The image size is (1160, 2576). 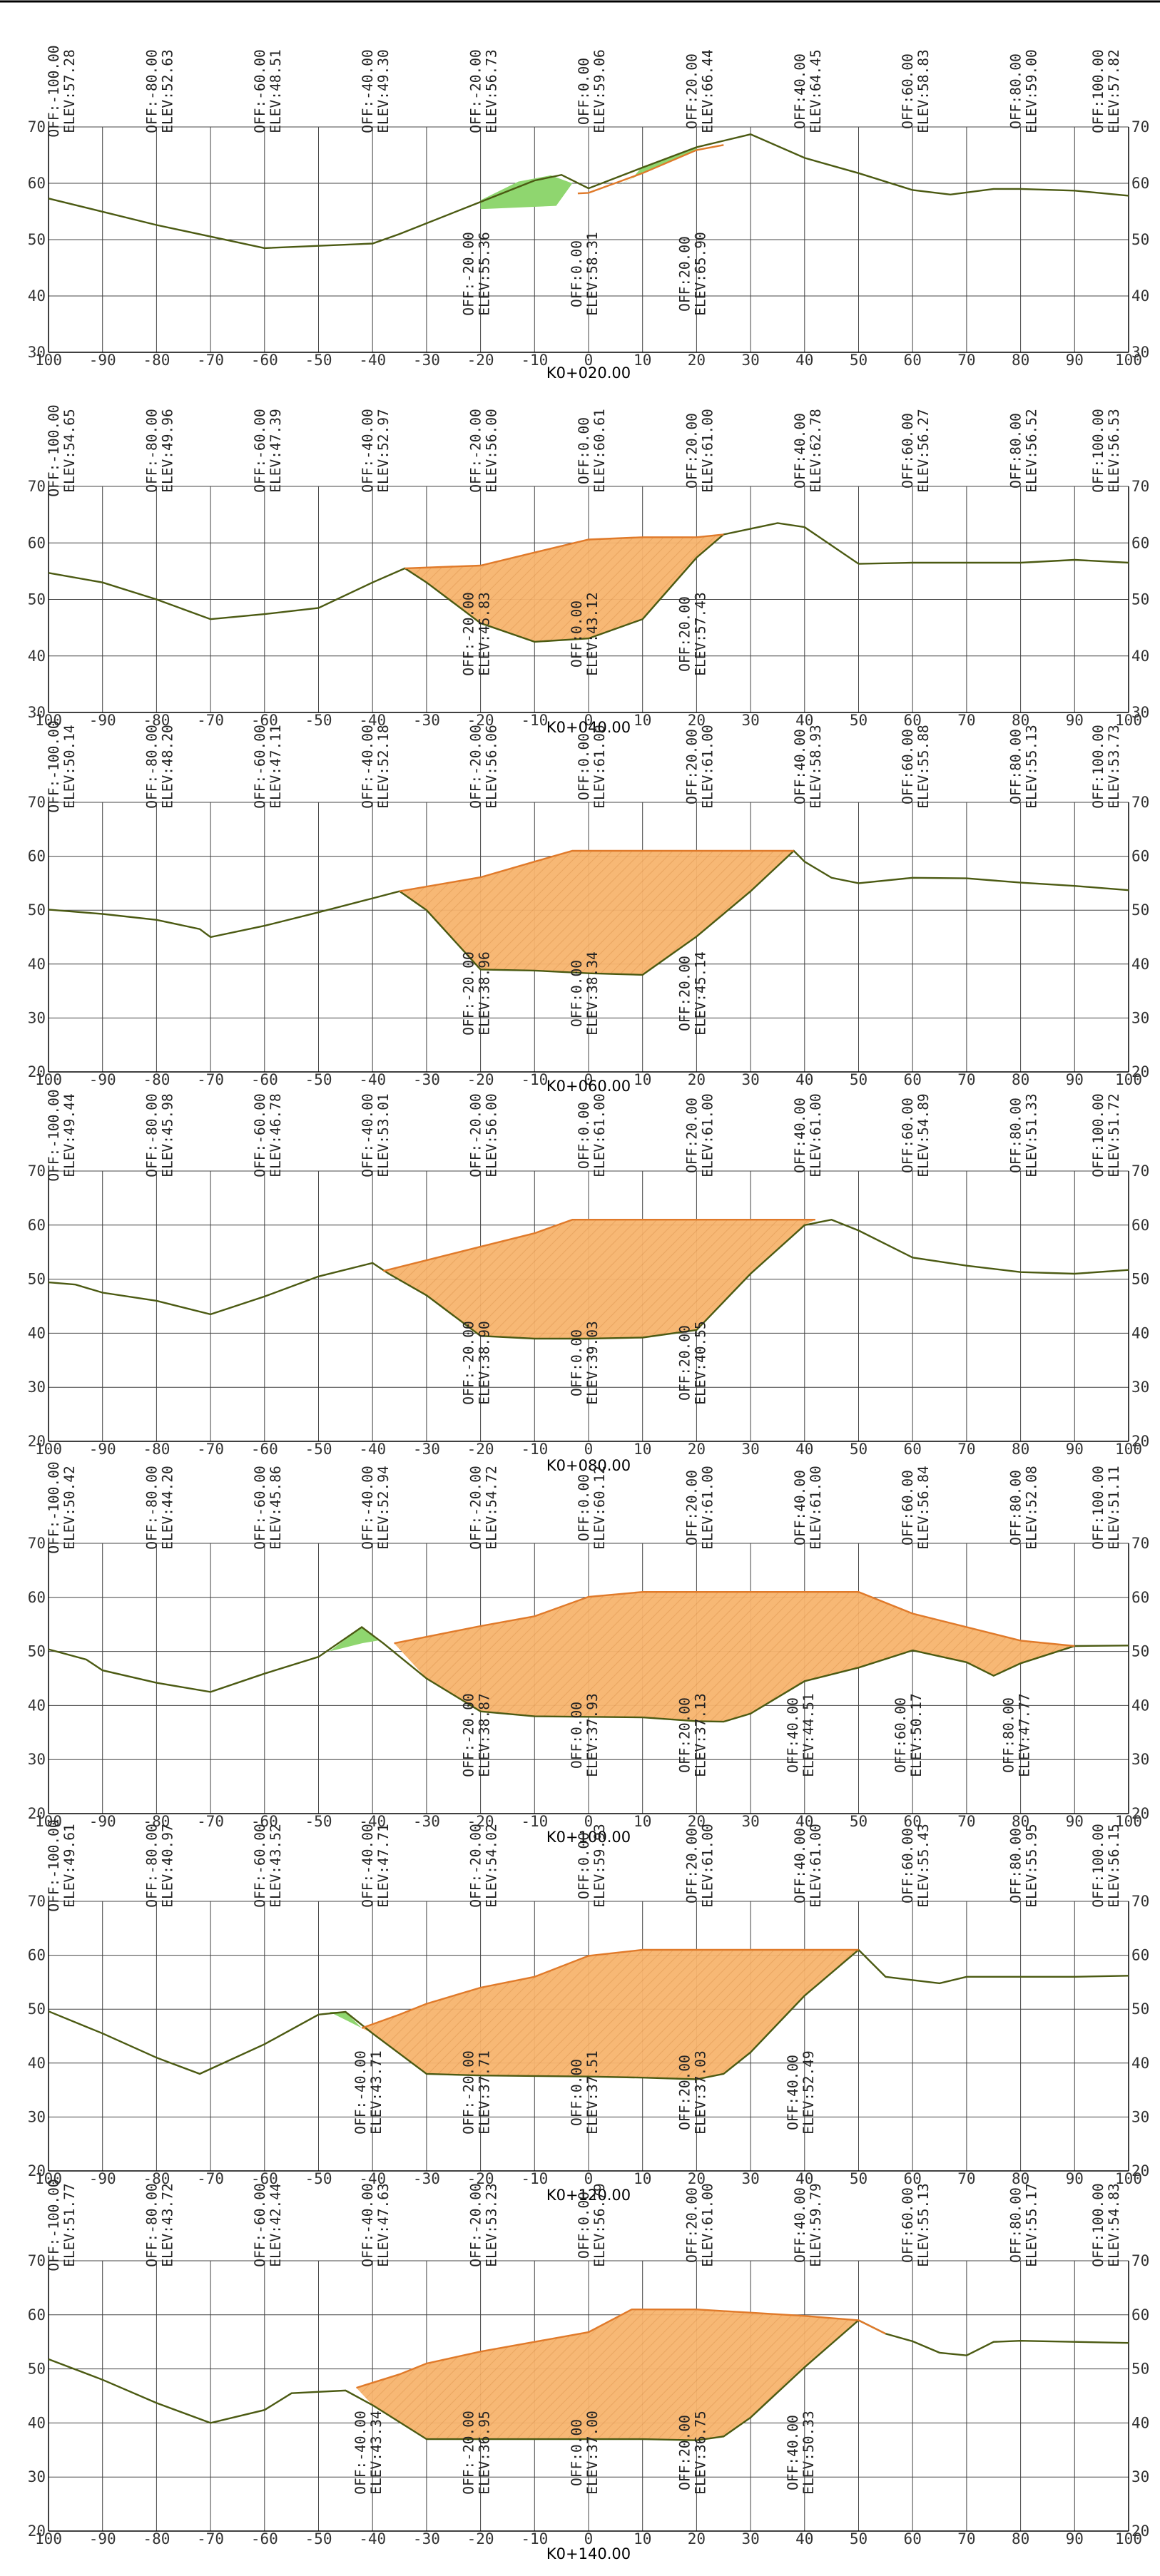 I want to click on y-tick-label-right: 60, so click(x=1140, y=183).